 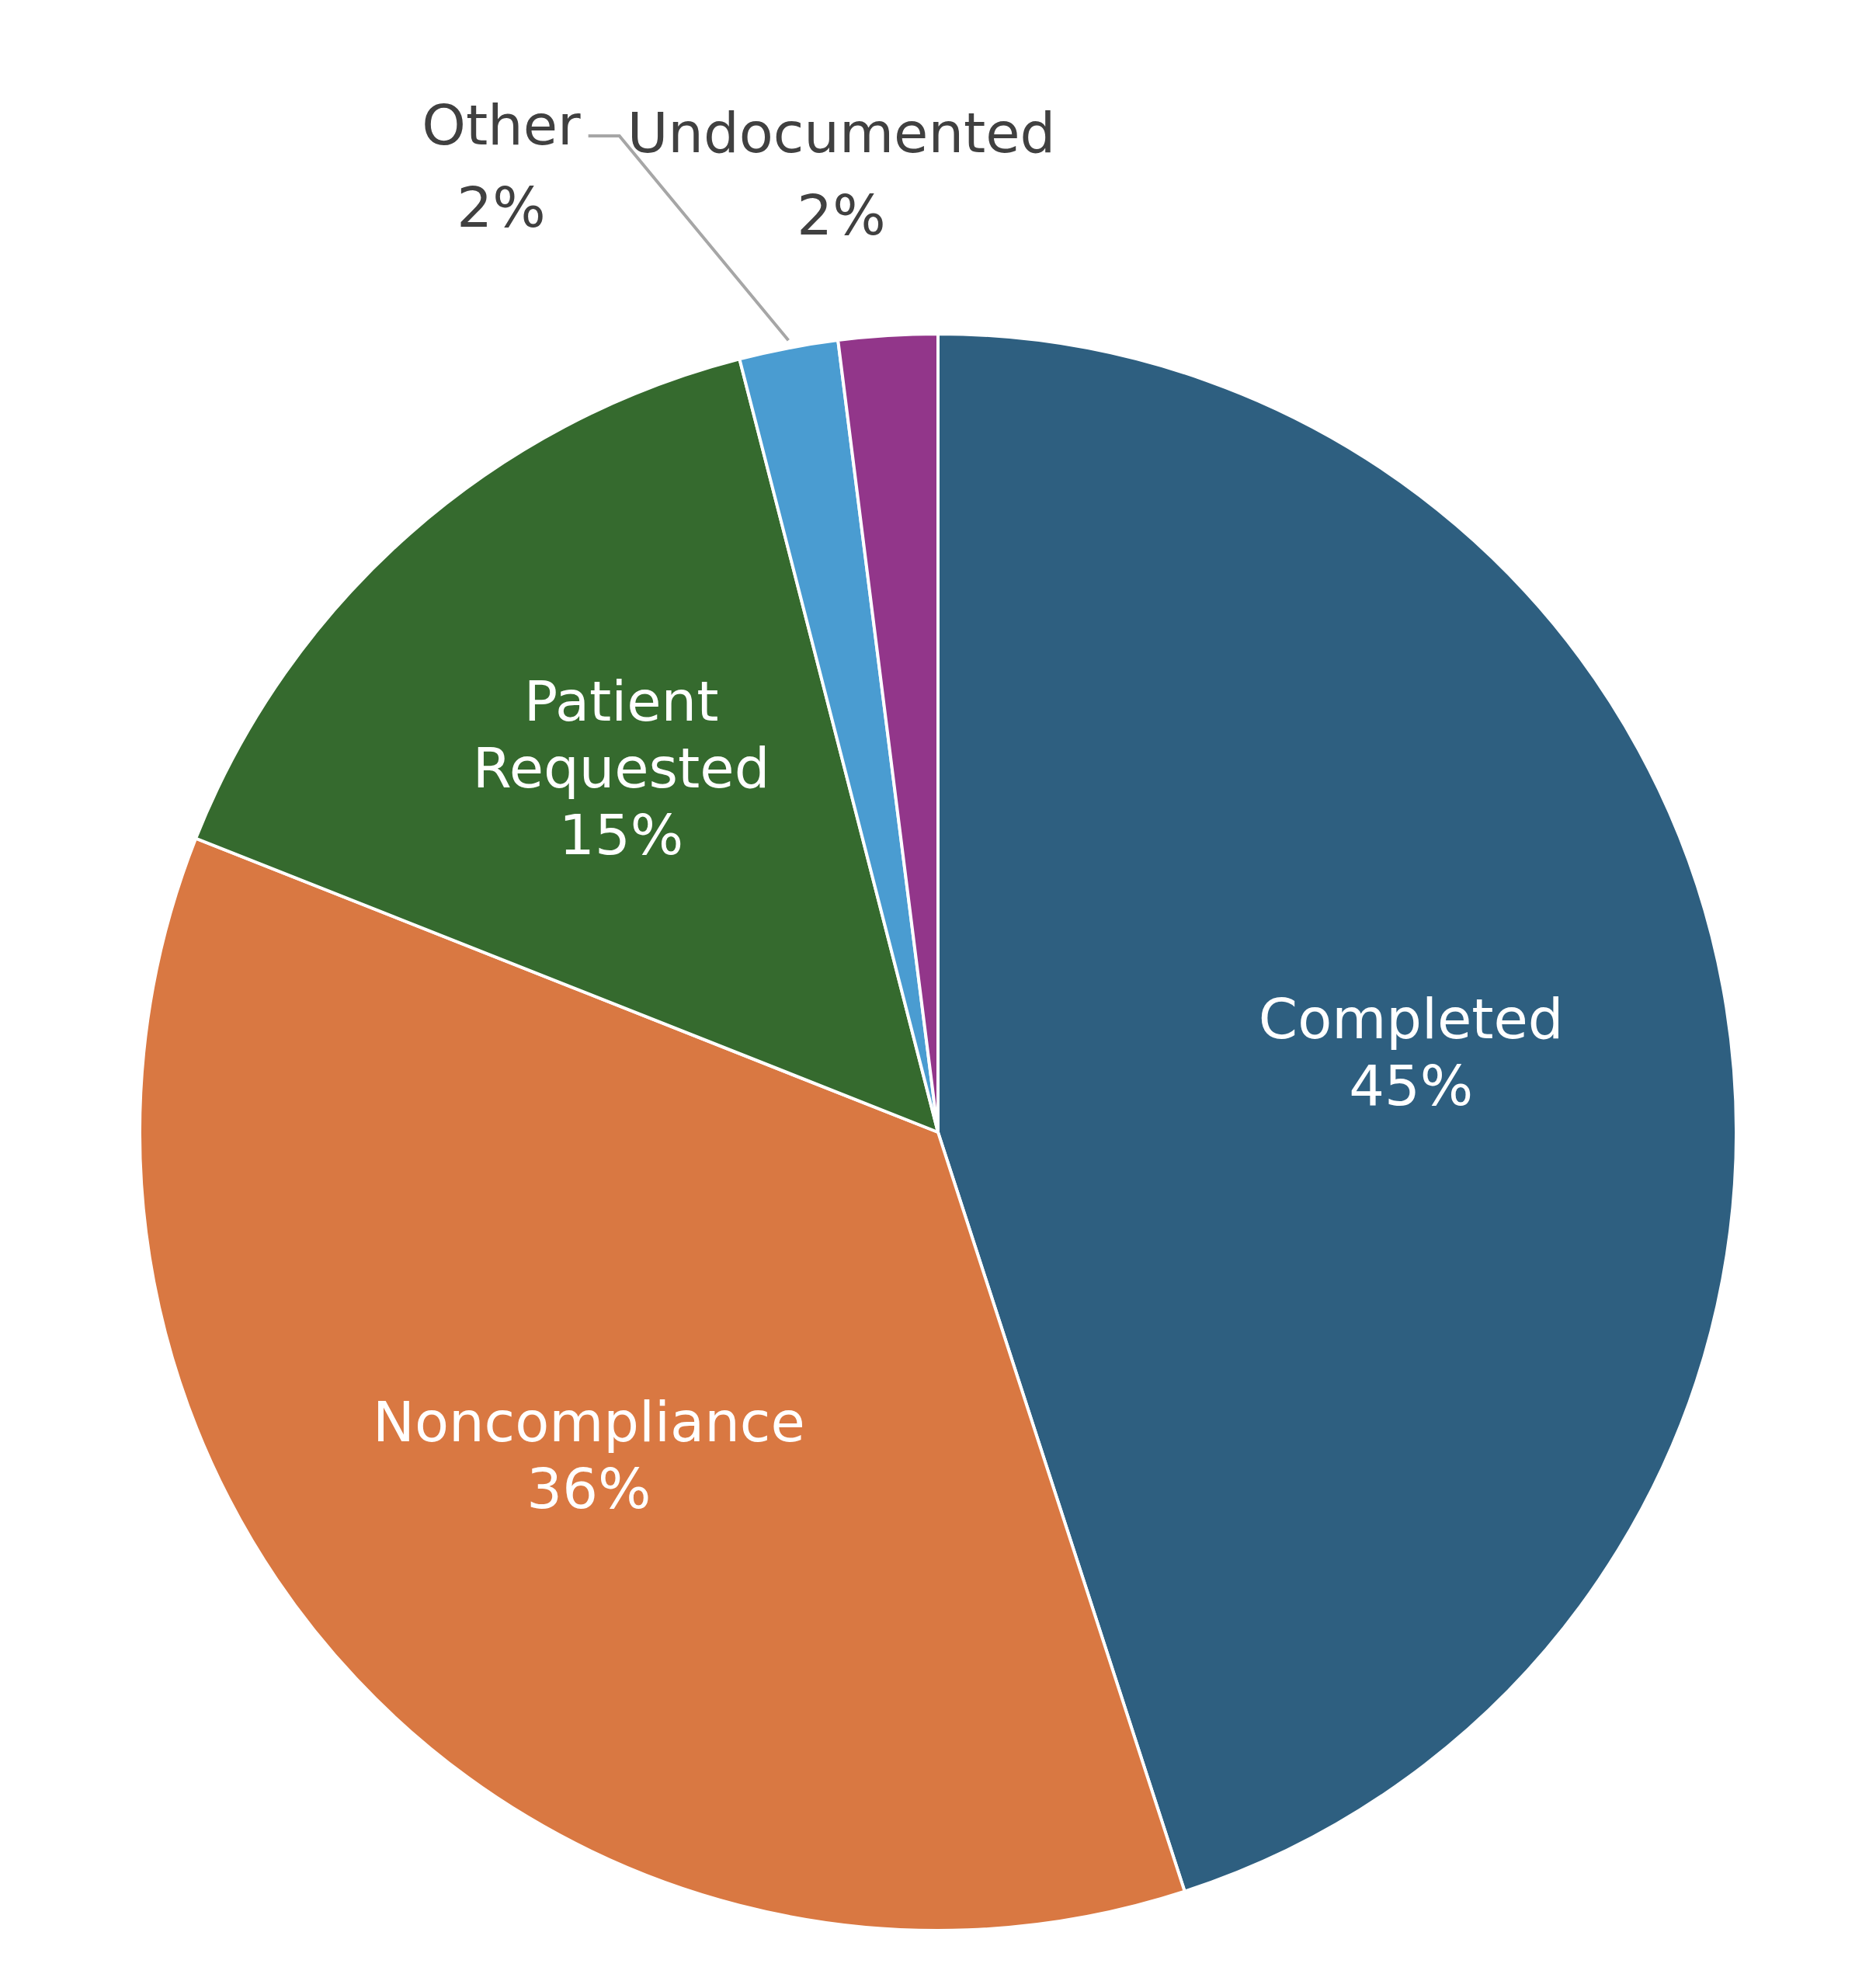 I want to click on slice-label: Patient Requested, so click(x=621, y=734).